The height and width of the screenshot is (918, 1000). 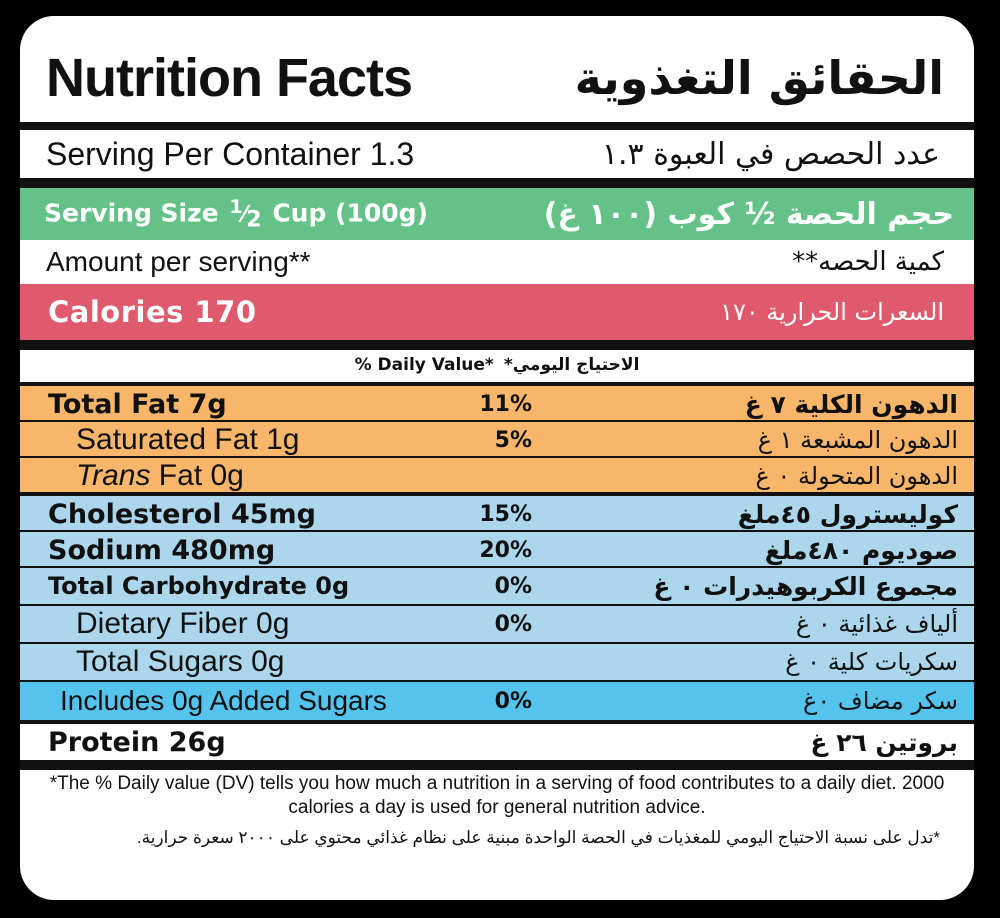 What do you see at coordinates (851, 404) in the screenshot?
I see `total-fat-ar: الدهون الكلية ٧ غ` at bounding box center [851, 404].